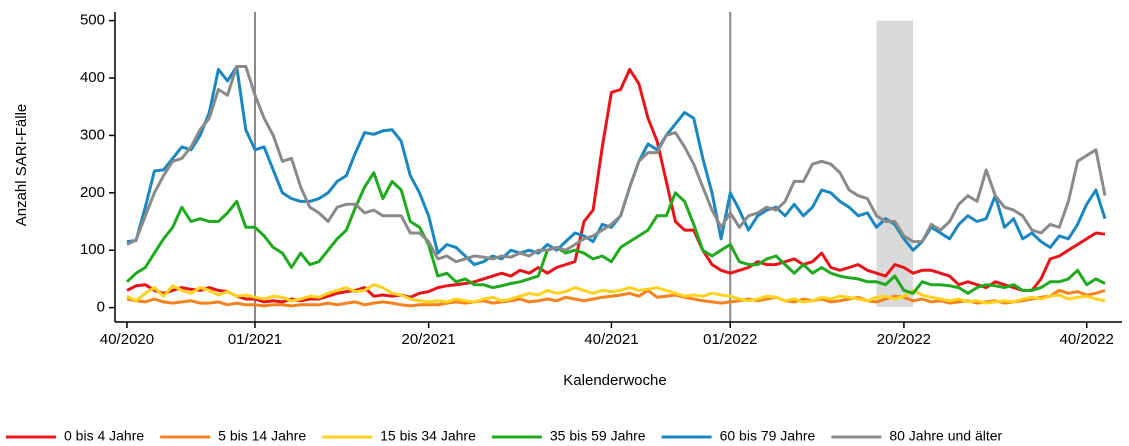  Describe the element at coordinates (21, 165) in the screenshot. I see `y-axis-label: Anzahl SARI-Fälle` at that location.